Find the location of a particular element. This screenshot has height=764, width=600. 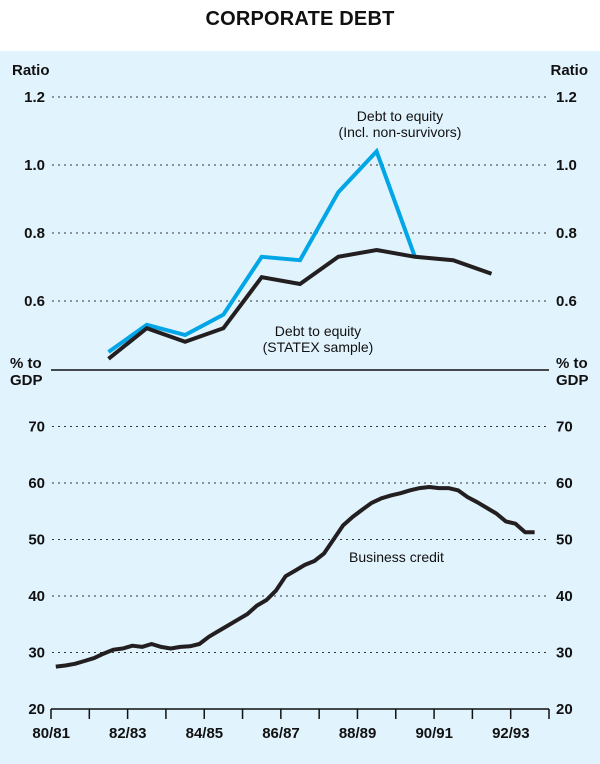

top-right-ytick-label: 0.6 is located at coordinates (566, 301).